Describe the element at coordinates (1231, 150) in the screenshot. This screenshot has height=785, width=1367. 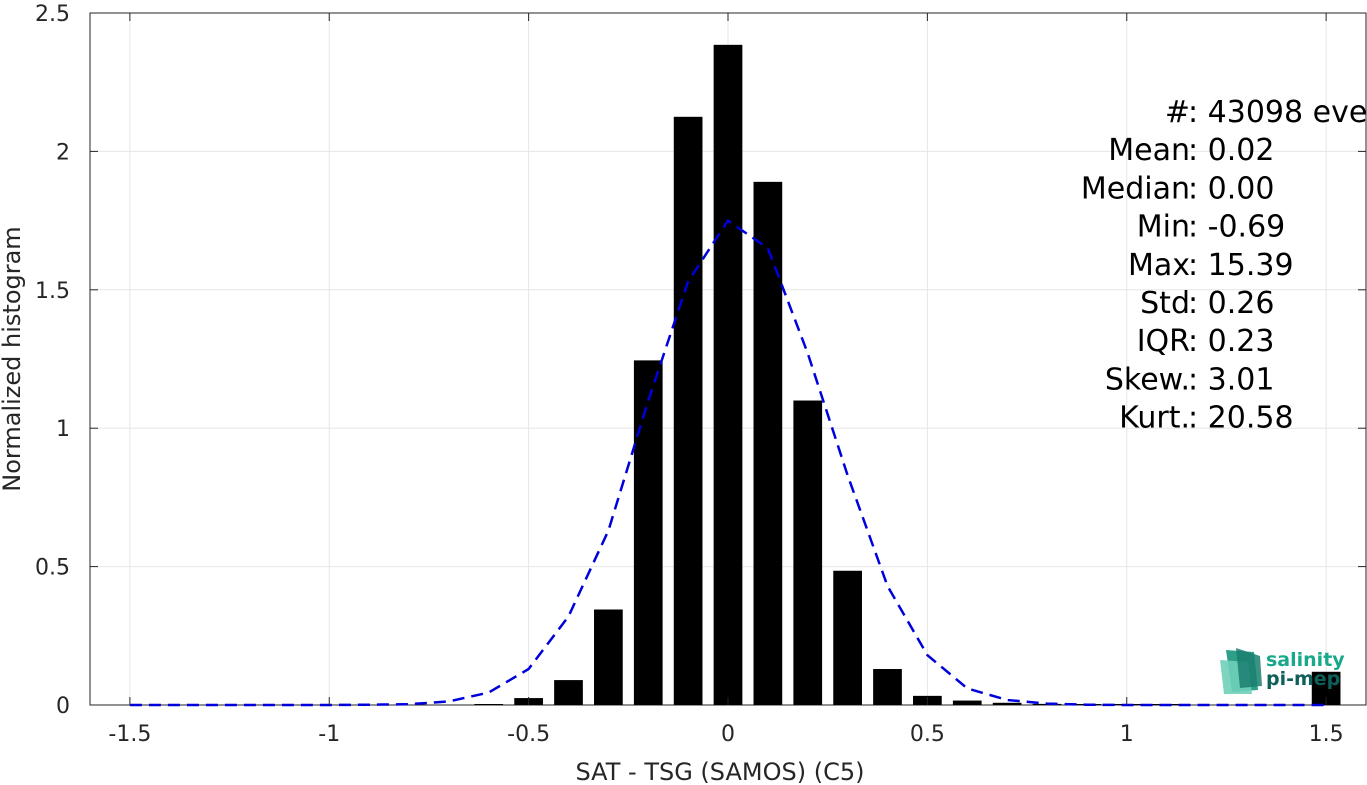
I see `stats-value: : 0.02` at that location.